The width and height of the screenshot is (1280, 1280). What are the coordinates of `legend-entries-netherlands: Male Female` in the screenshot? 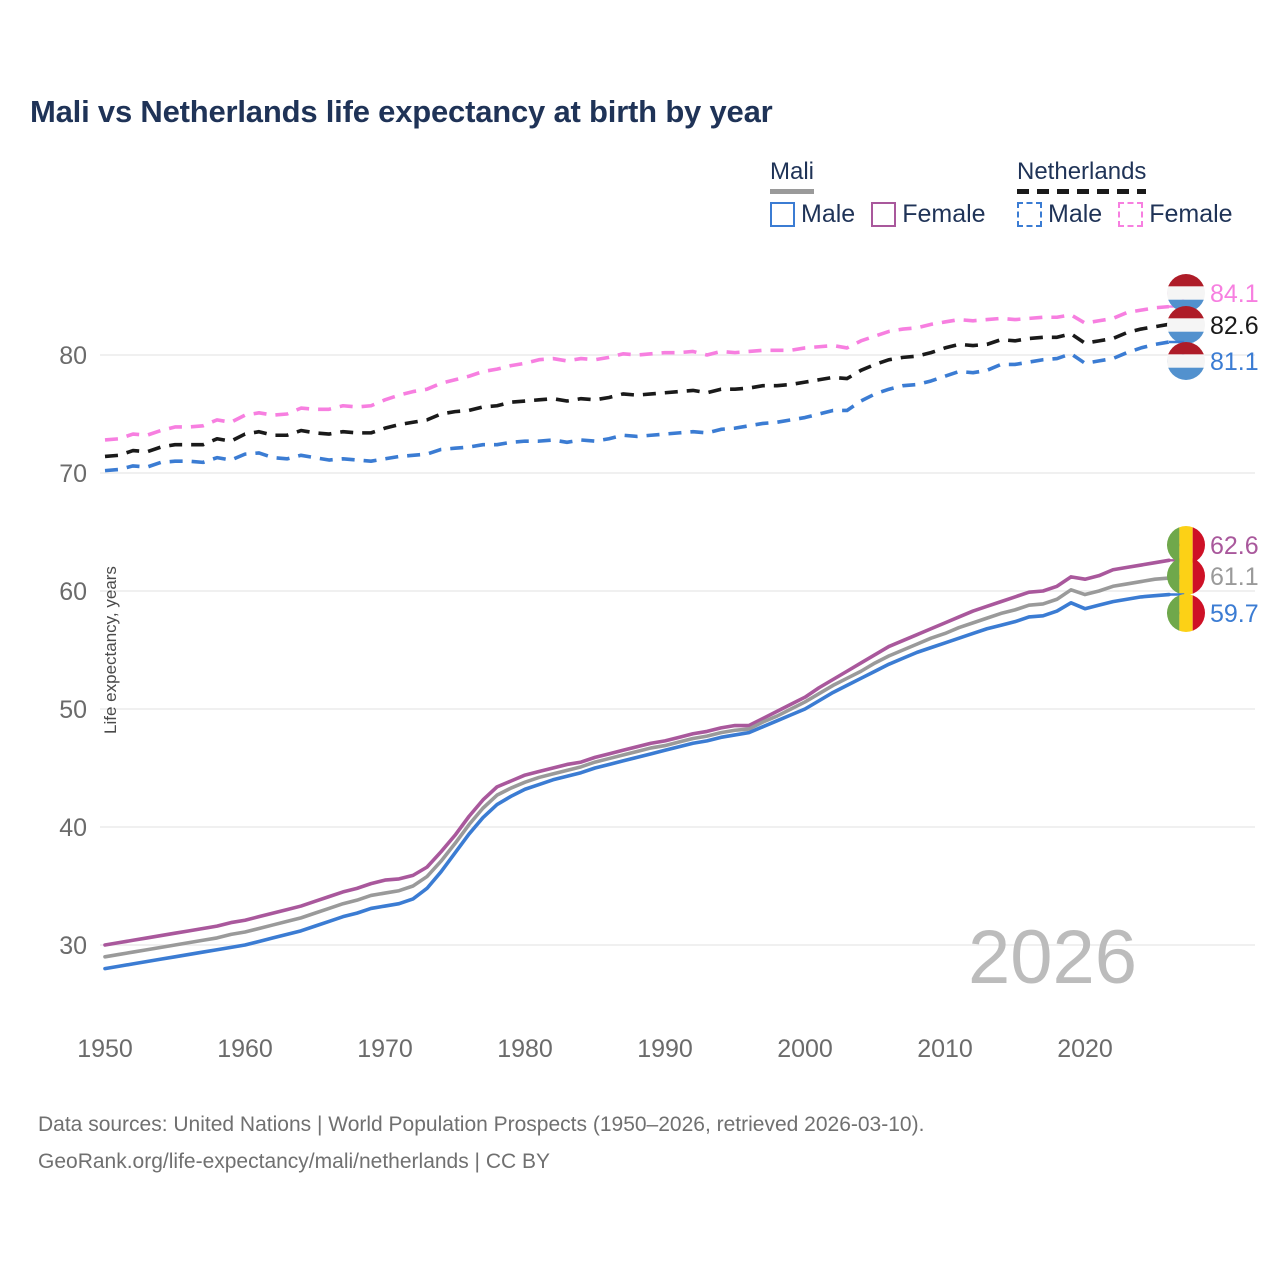 It's located at (1125, 214).